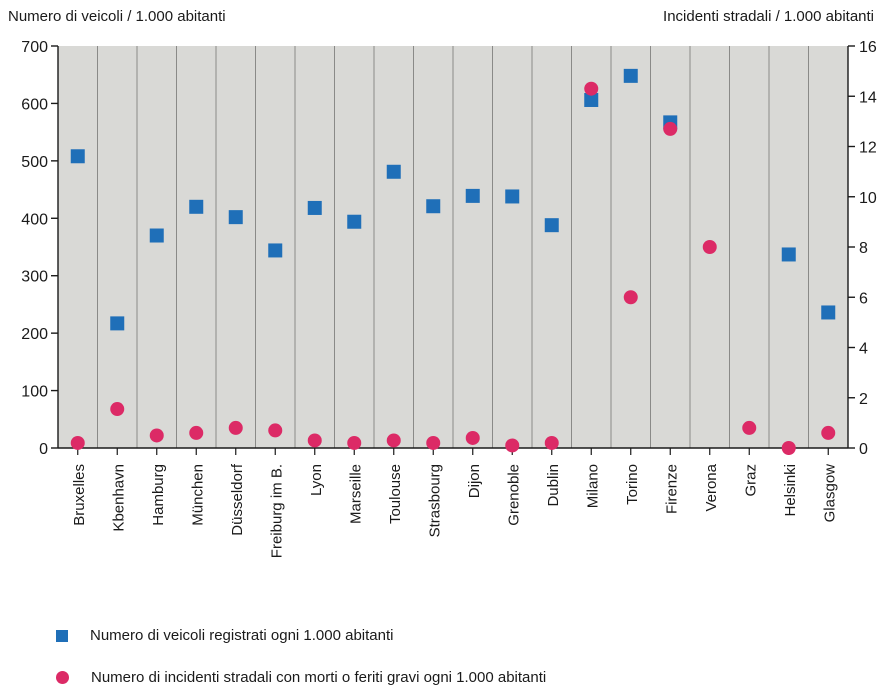 This screenshot has width=888, height=695. Describe the element at coordinates (553, 485) in the screenshot. I see `x-tick-label: Dublin` at that location.